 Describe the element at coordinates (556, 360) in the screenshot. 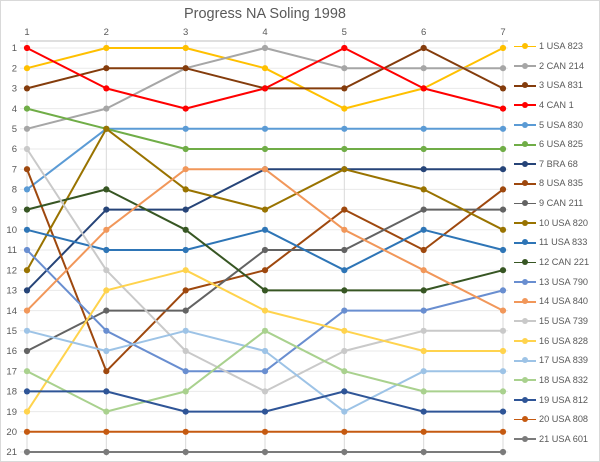

I see `legend-item-17-usa-839: 17 USA 839` at that location.